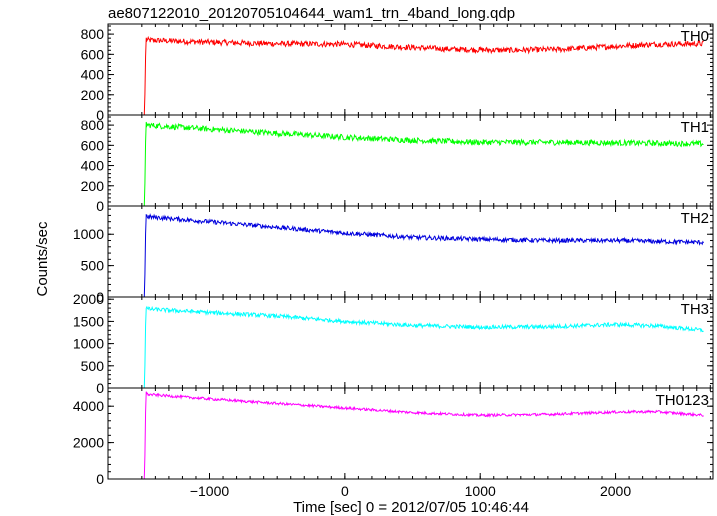 The image size is (717, 516). What do you see at coordinates (411, 507) in the screenshot?
I see `x-axis-label: Time [sec] 0 = 2012/07/05 10:46:44` at bounding box center [411, 507].